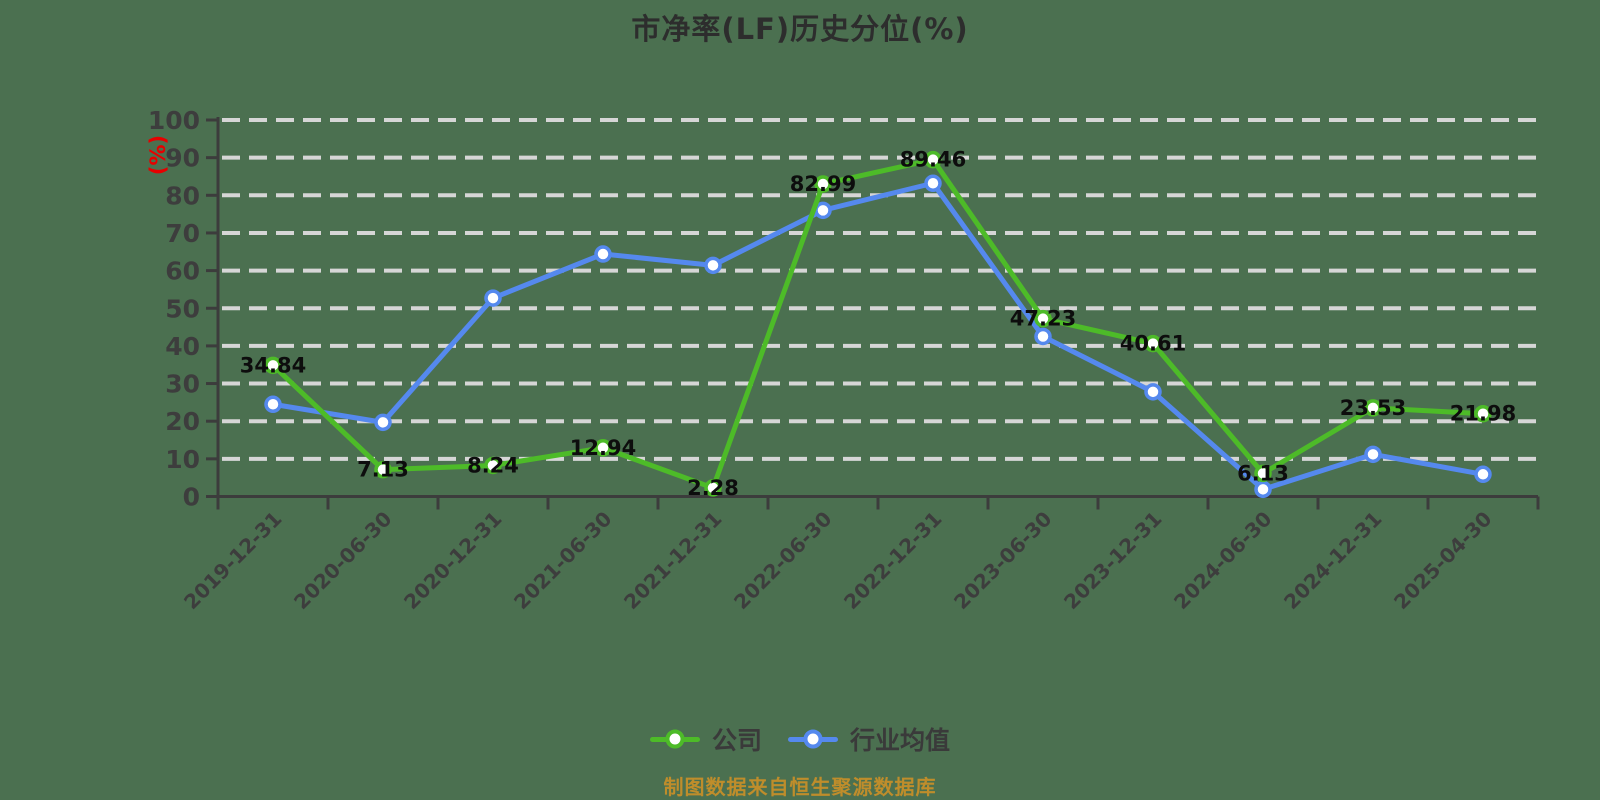 The width and height of the screenshot is (1600, 800). Describe the element at coordinates (182, 195) in the screenshot. I see `y-axis-tick-label: 80` at that location.